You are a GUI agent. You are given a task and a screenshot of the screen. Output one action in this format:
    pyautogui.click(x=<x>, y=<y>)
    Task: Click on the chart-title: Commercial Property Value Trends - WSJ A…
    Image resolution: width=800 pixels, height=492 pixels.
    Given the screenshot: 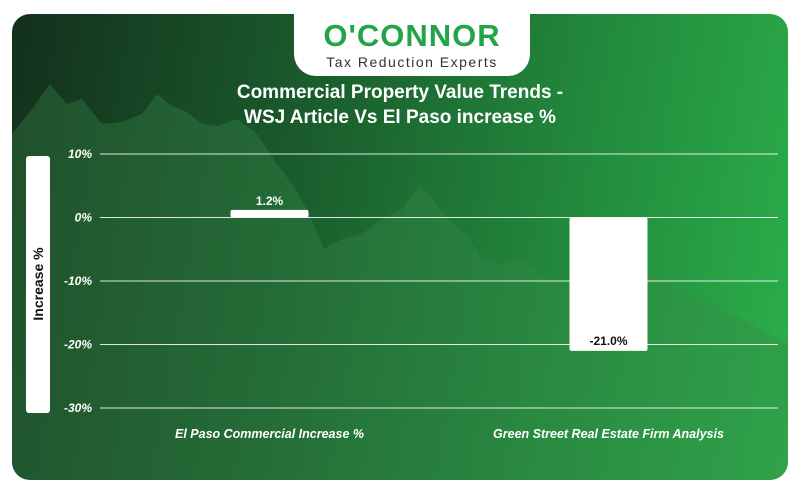 What is the action you would take?
    pyautogui.click(x=400, y=105)
    